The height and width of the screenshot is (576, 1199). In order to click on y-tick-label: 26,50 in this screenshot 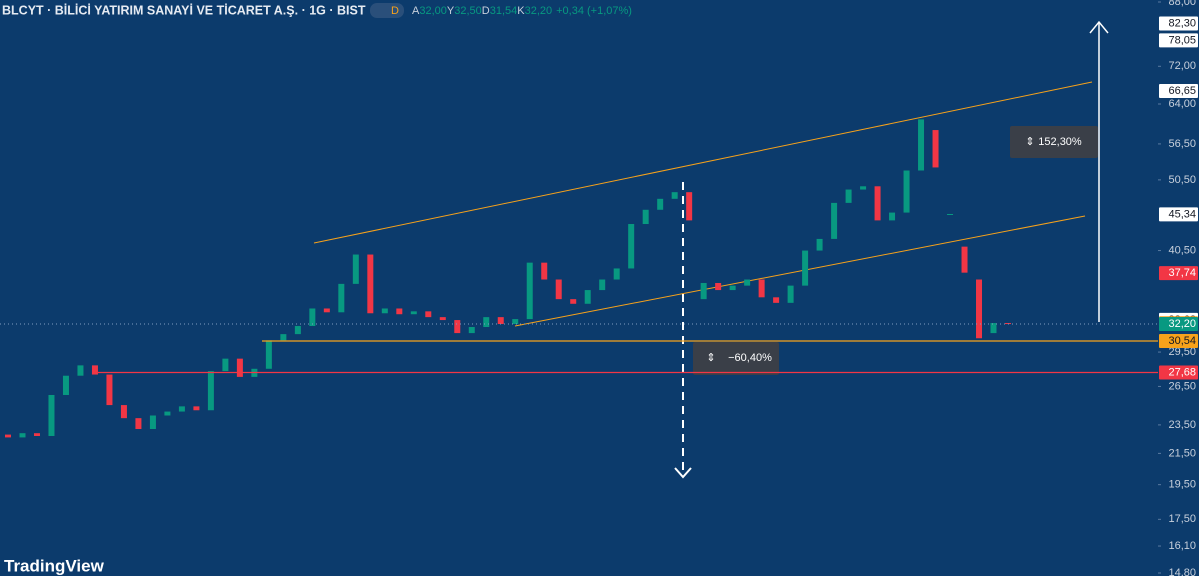, I will do `click(1182, 386)`.